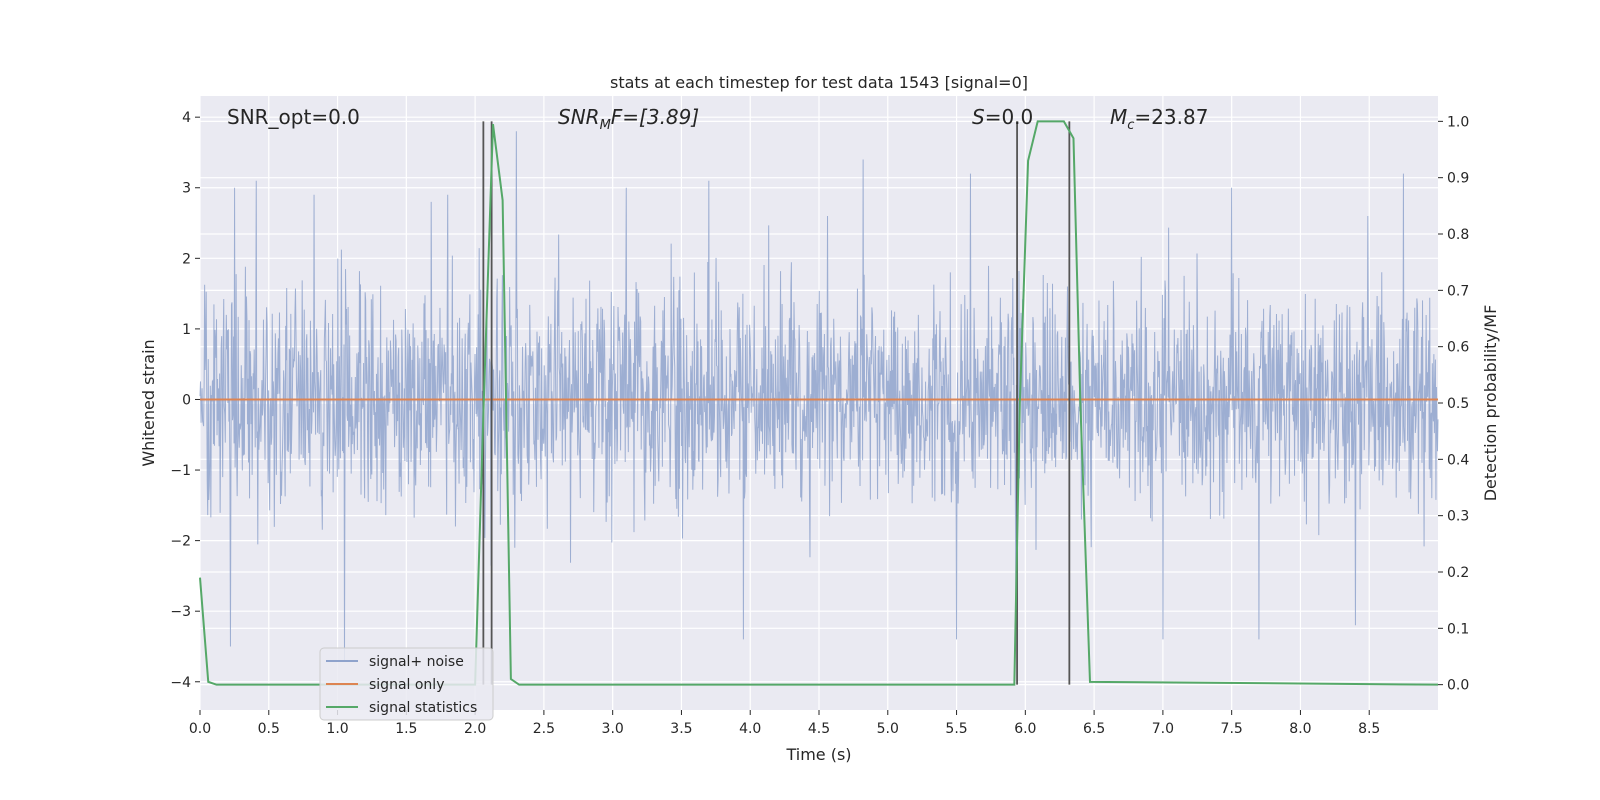  What do you see at coordinates (1458, 517) in the screenshot?
I see `y-right-tick-label: 0.3` at bounding box center [1458, 517].